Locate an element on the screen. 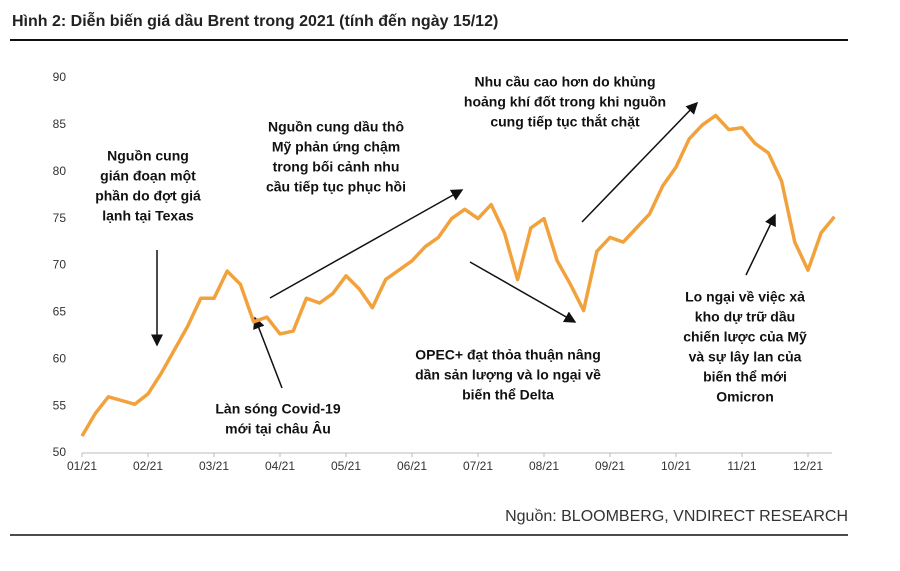 The image size is (900, 571). x-tick-label: 07/21 is located at coordinates (478, 466).